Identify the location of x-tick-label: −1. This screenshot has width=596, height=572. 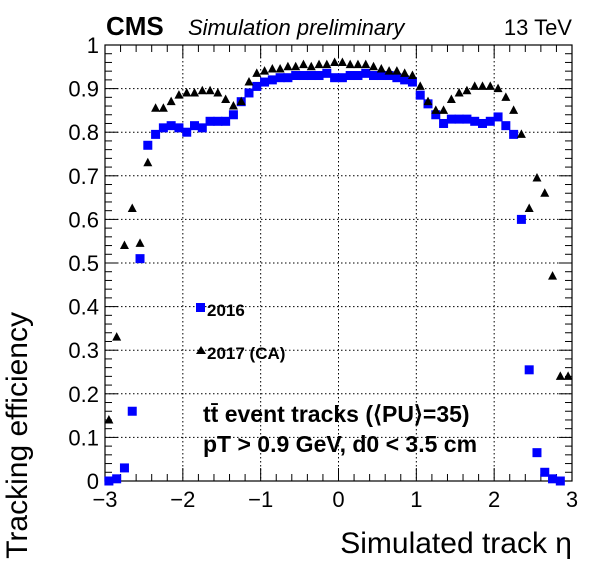
(260, 499).